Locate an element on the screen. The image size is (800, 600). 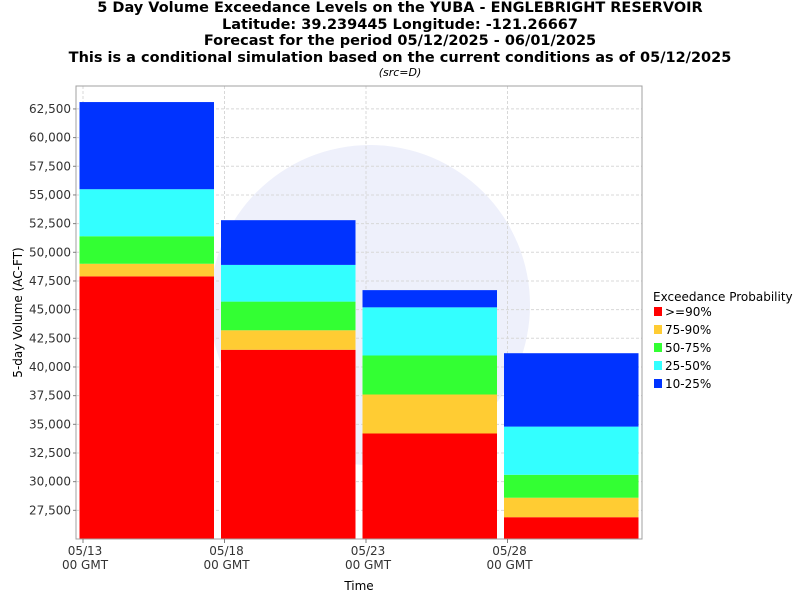
legend-label-2: 50-75% is located at coordinates (688, 348).